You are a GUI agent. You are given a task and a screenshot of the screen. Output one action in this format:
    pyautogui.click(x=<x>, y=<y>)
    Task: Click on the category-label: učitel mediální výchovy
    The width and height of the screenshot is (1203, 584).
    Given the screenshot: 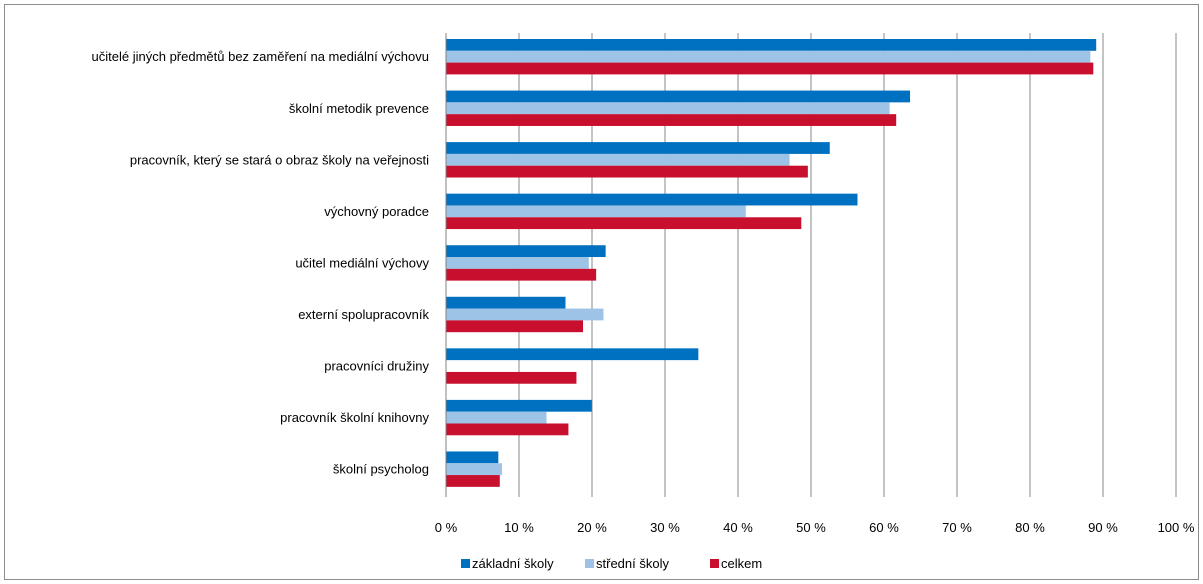 What is the action you would take?
    pyautogui.click(x=362, y=262)
    